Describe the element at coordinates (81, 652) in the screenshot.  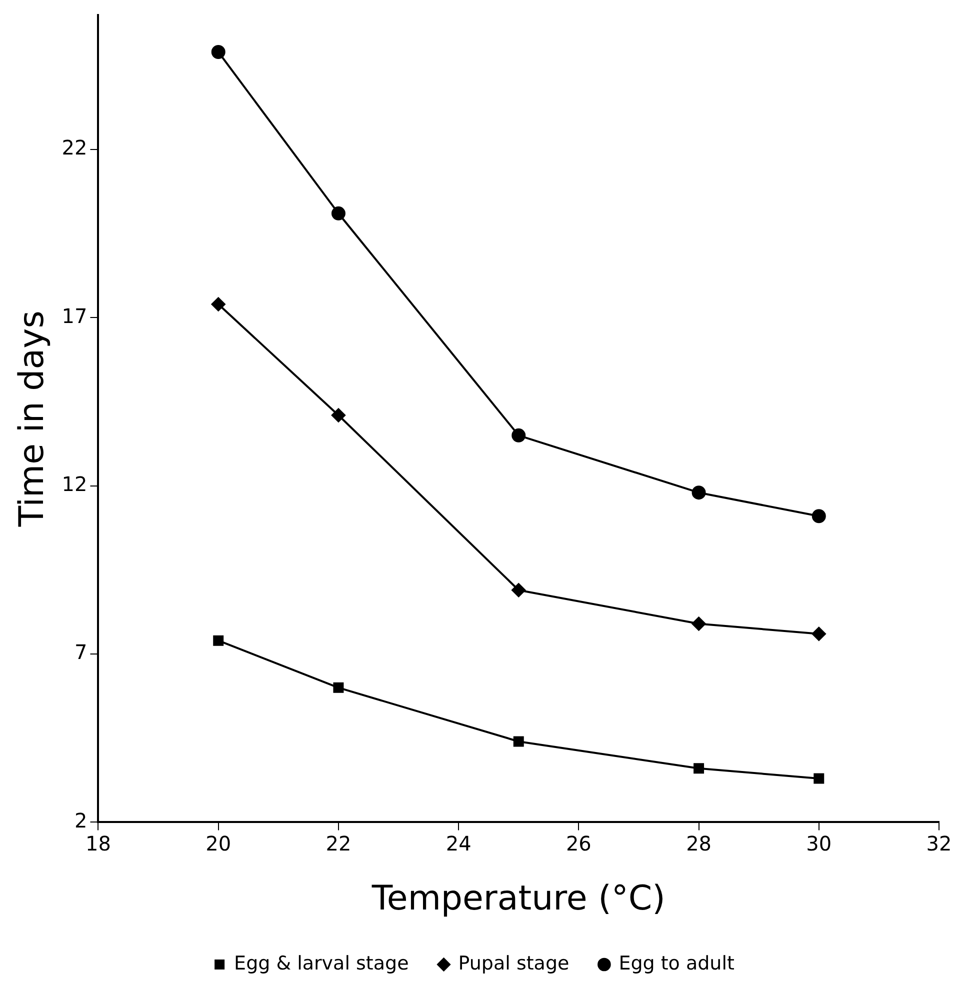
I see `y-tick-label: 7` at that location.